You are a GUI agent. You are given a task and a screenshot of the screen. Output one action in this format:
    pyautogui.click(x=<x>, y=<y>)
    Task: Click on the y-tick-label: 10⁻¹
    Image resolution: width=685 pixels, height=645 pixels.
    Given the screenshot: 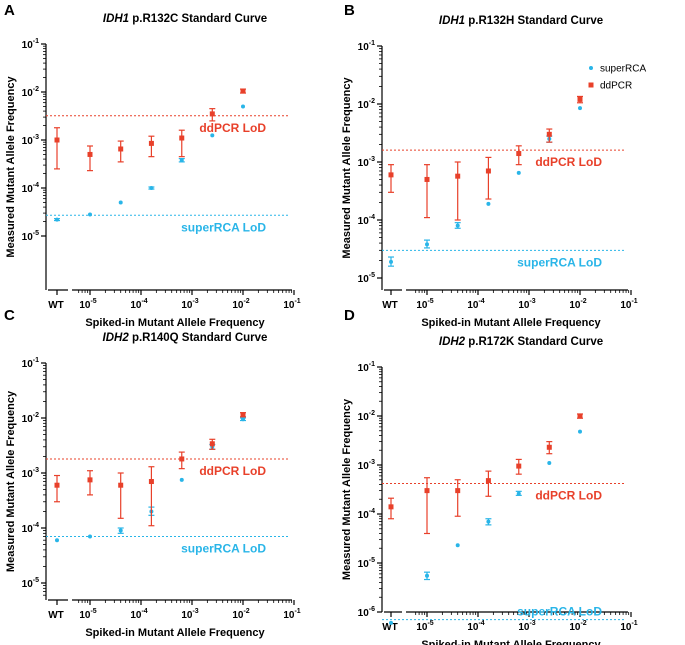 What is the action you would take?
    pyautogui.click(x=30, y=363)
    